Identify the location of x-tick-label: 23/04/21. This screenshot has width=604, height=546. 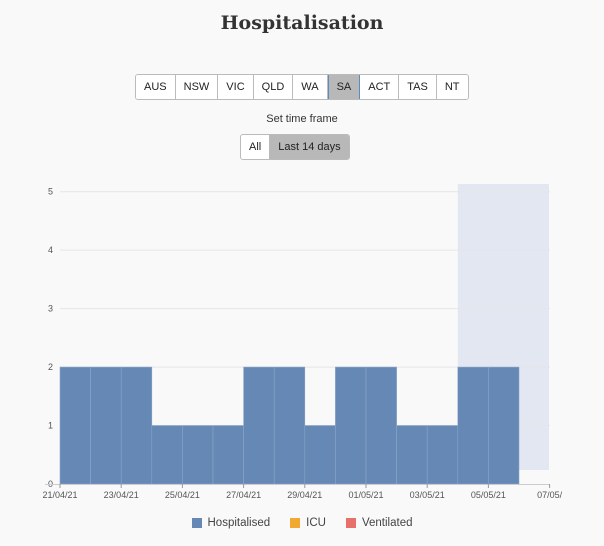
(121, 495).